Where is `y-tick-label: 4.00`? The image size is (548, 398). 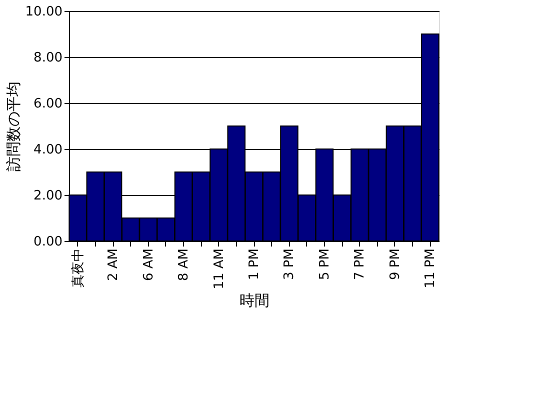 y-tick-label: 4.00 is located at coordinates (48, 150).